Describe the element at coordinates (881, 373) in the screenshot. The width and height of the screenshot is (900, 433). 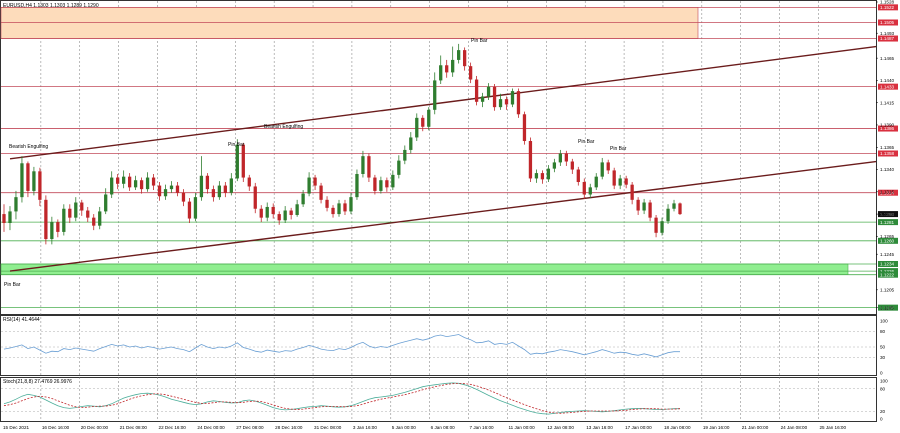
I see `rsi-level-label: 0` at that location.